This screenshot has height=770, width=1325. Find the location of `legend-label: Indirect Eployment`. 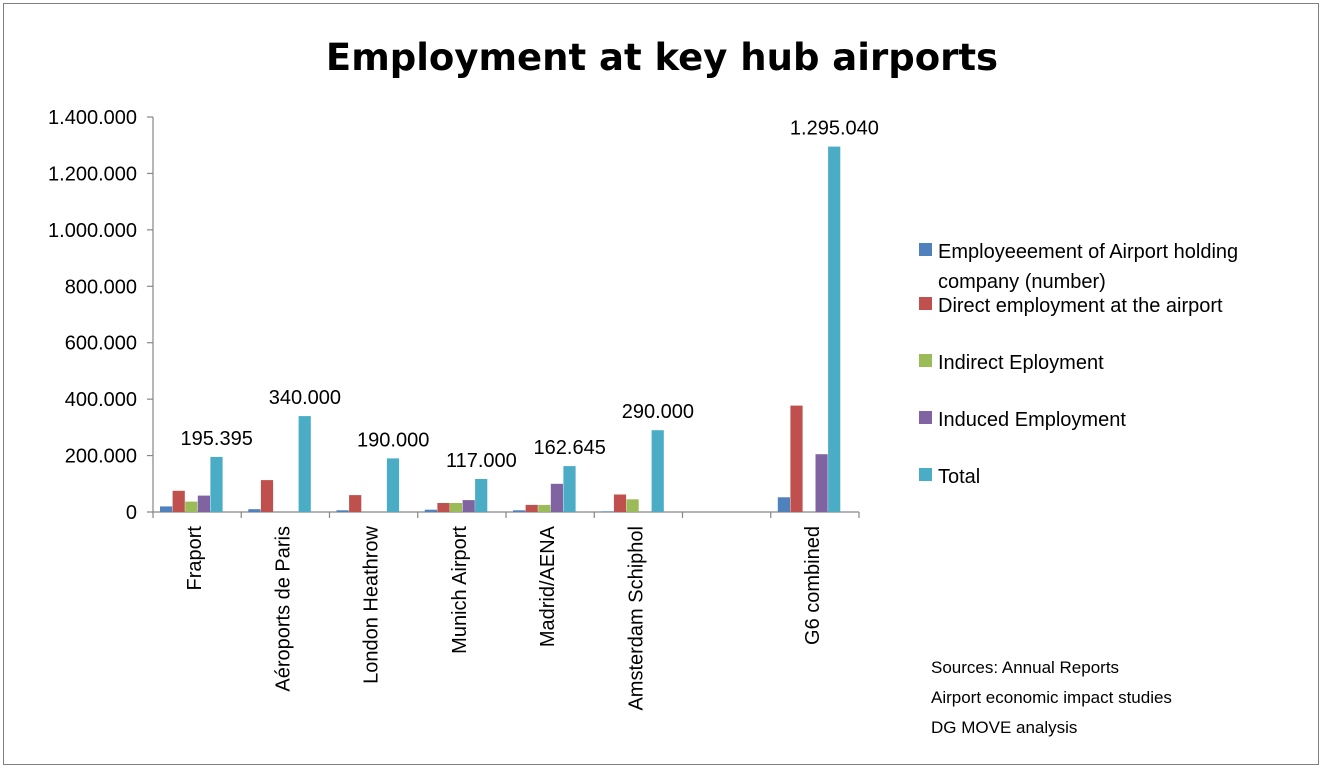

legend-label: Indirect Eployment is located at coordinates (1021, 363).